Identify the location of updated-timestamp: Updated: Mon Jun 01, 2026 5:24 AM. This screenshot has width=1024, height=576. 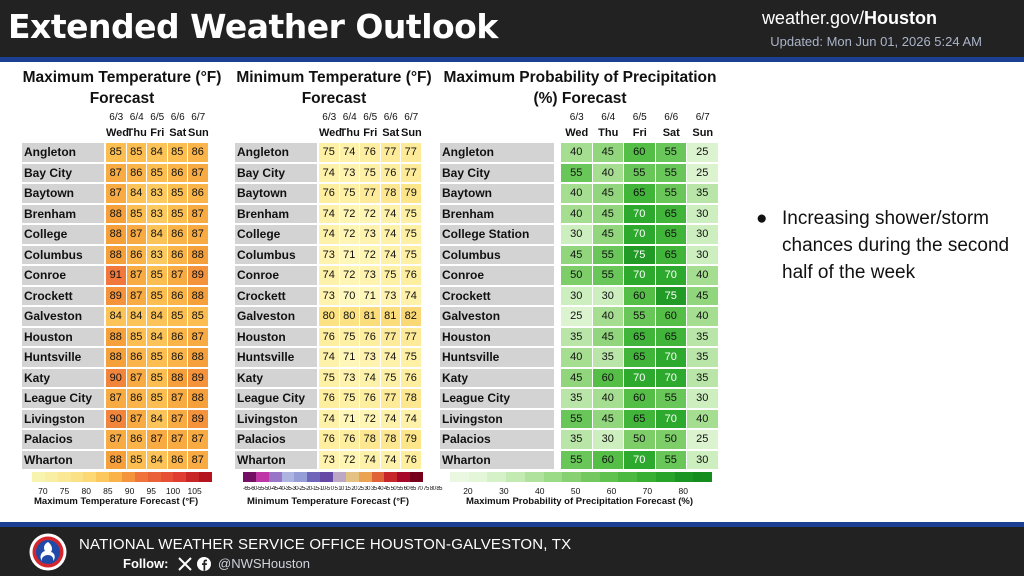
(876, 41).